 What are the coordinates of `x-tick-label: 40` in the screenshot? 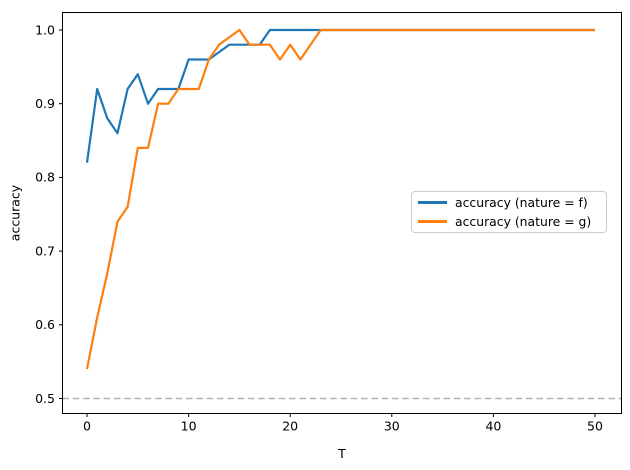 It's located at (493, 426).